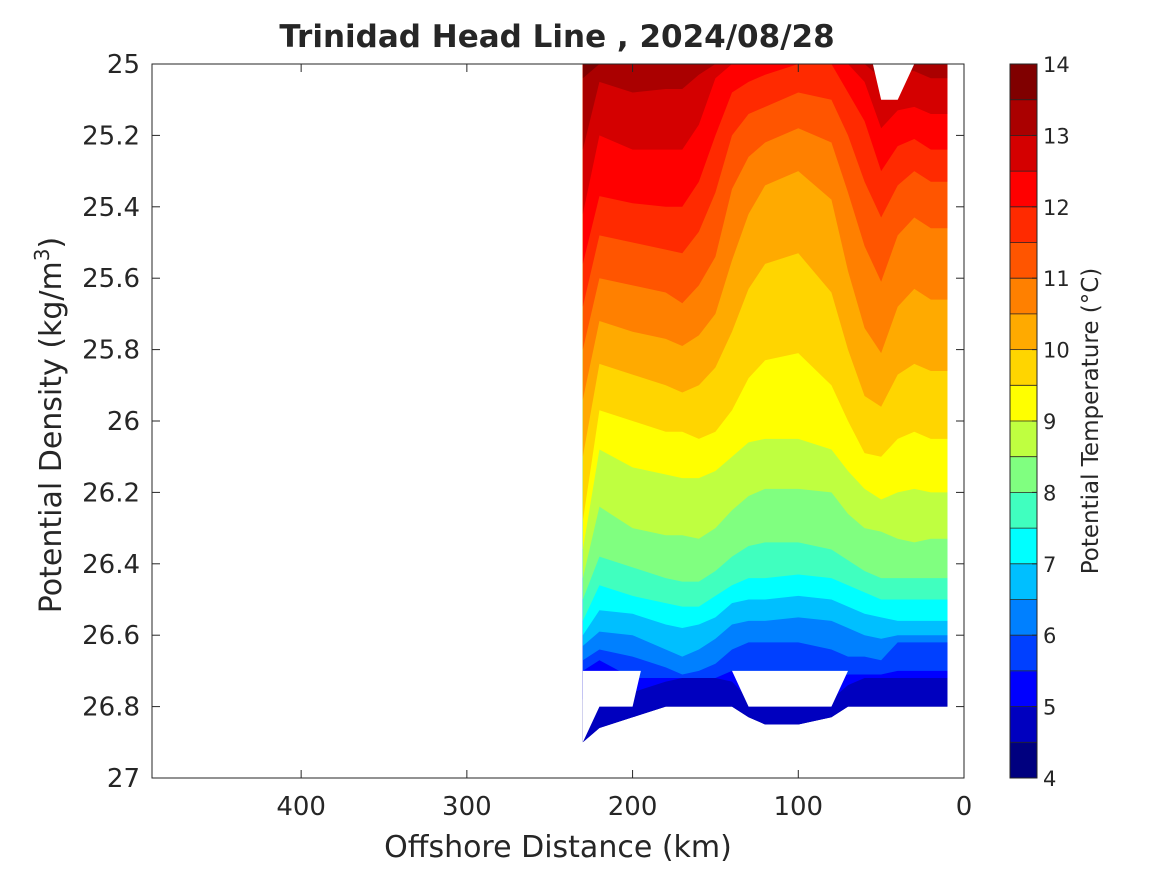 The image size is (1167, 875). Describe the element at coordinates (556, 37) in the screenshot. I see `chart-title: Trinidad Head Line , 2024/08/28` at that location.